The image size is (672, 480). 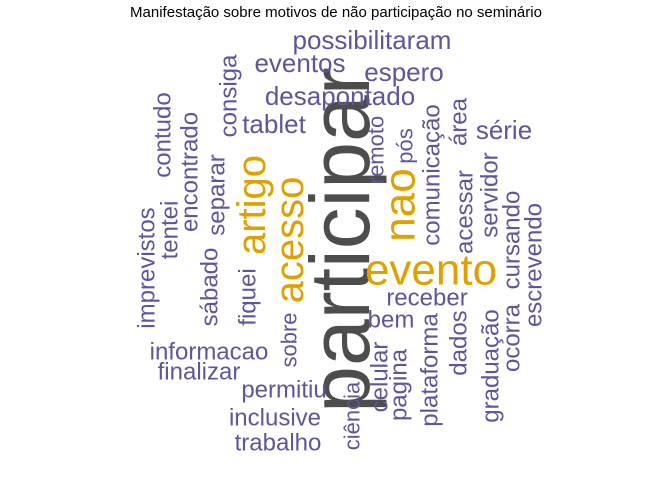 What do you see at coordinates (490, 194) in the screenshot?
I see `word-24: servidor` at bounding box center [490, 194].